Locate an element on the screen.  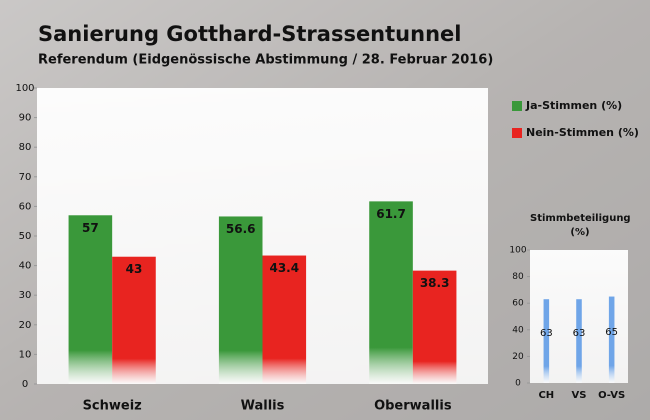
value-label: 65 is located at coordinates (611, 332).